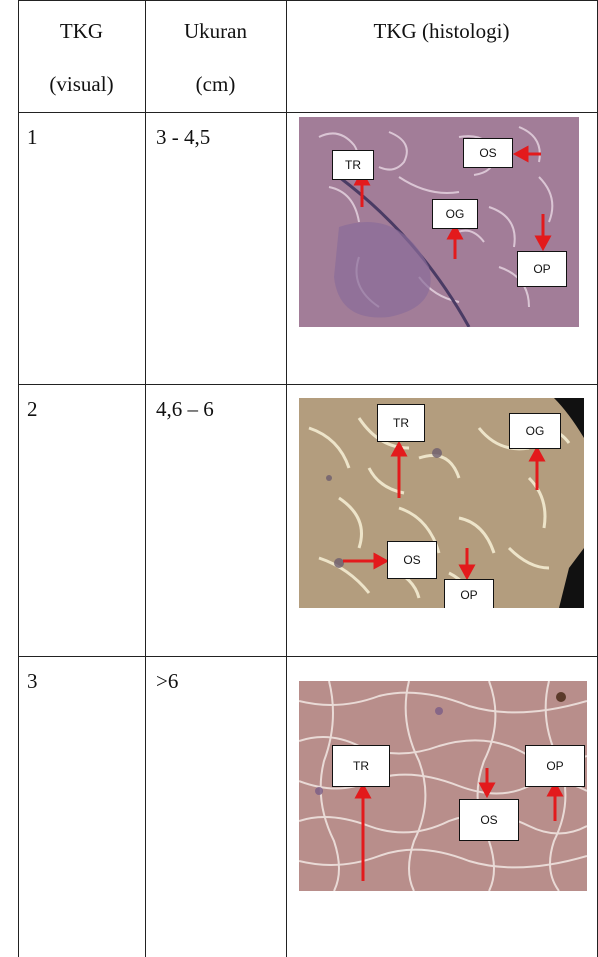  I want to click on table-border-top, so click(308, 0).